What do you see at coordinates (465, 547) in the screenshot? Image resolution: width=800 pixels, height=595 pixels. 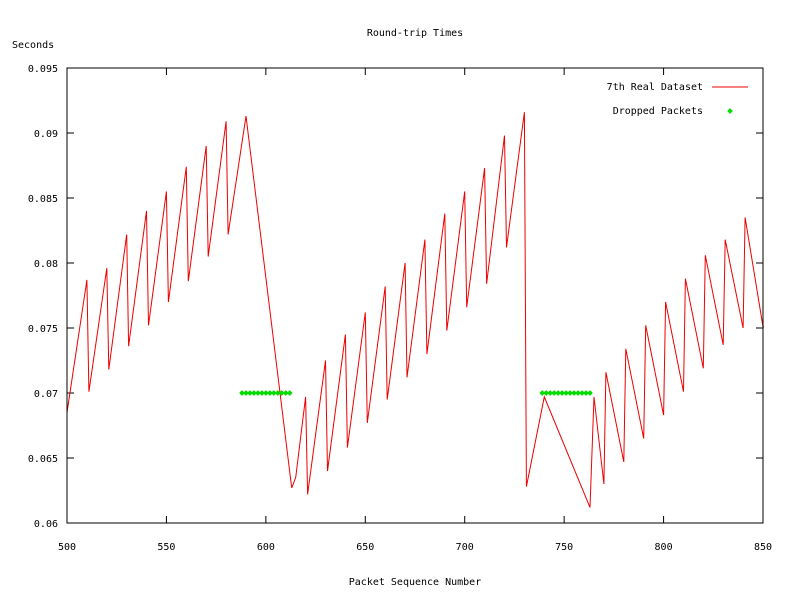 I see `x-tick-label: 700` at bounding box center [465, 547].